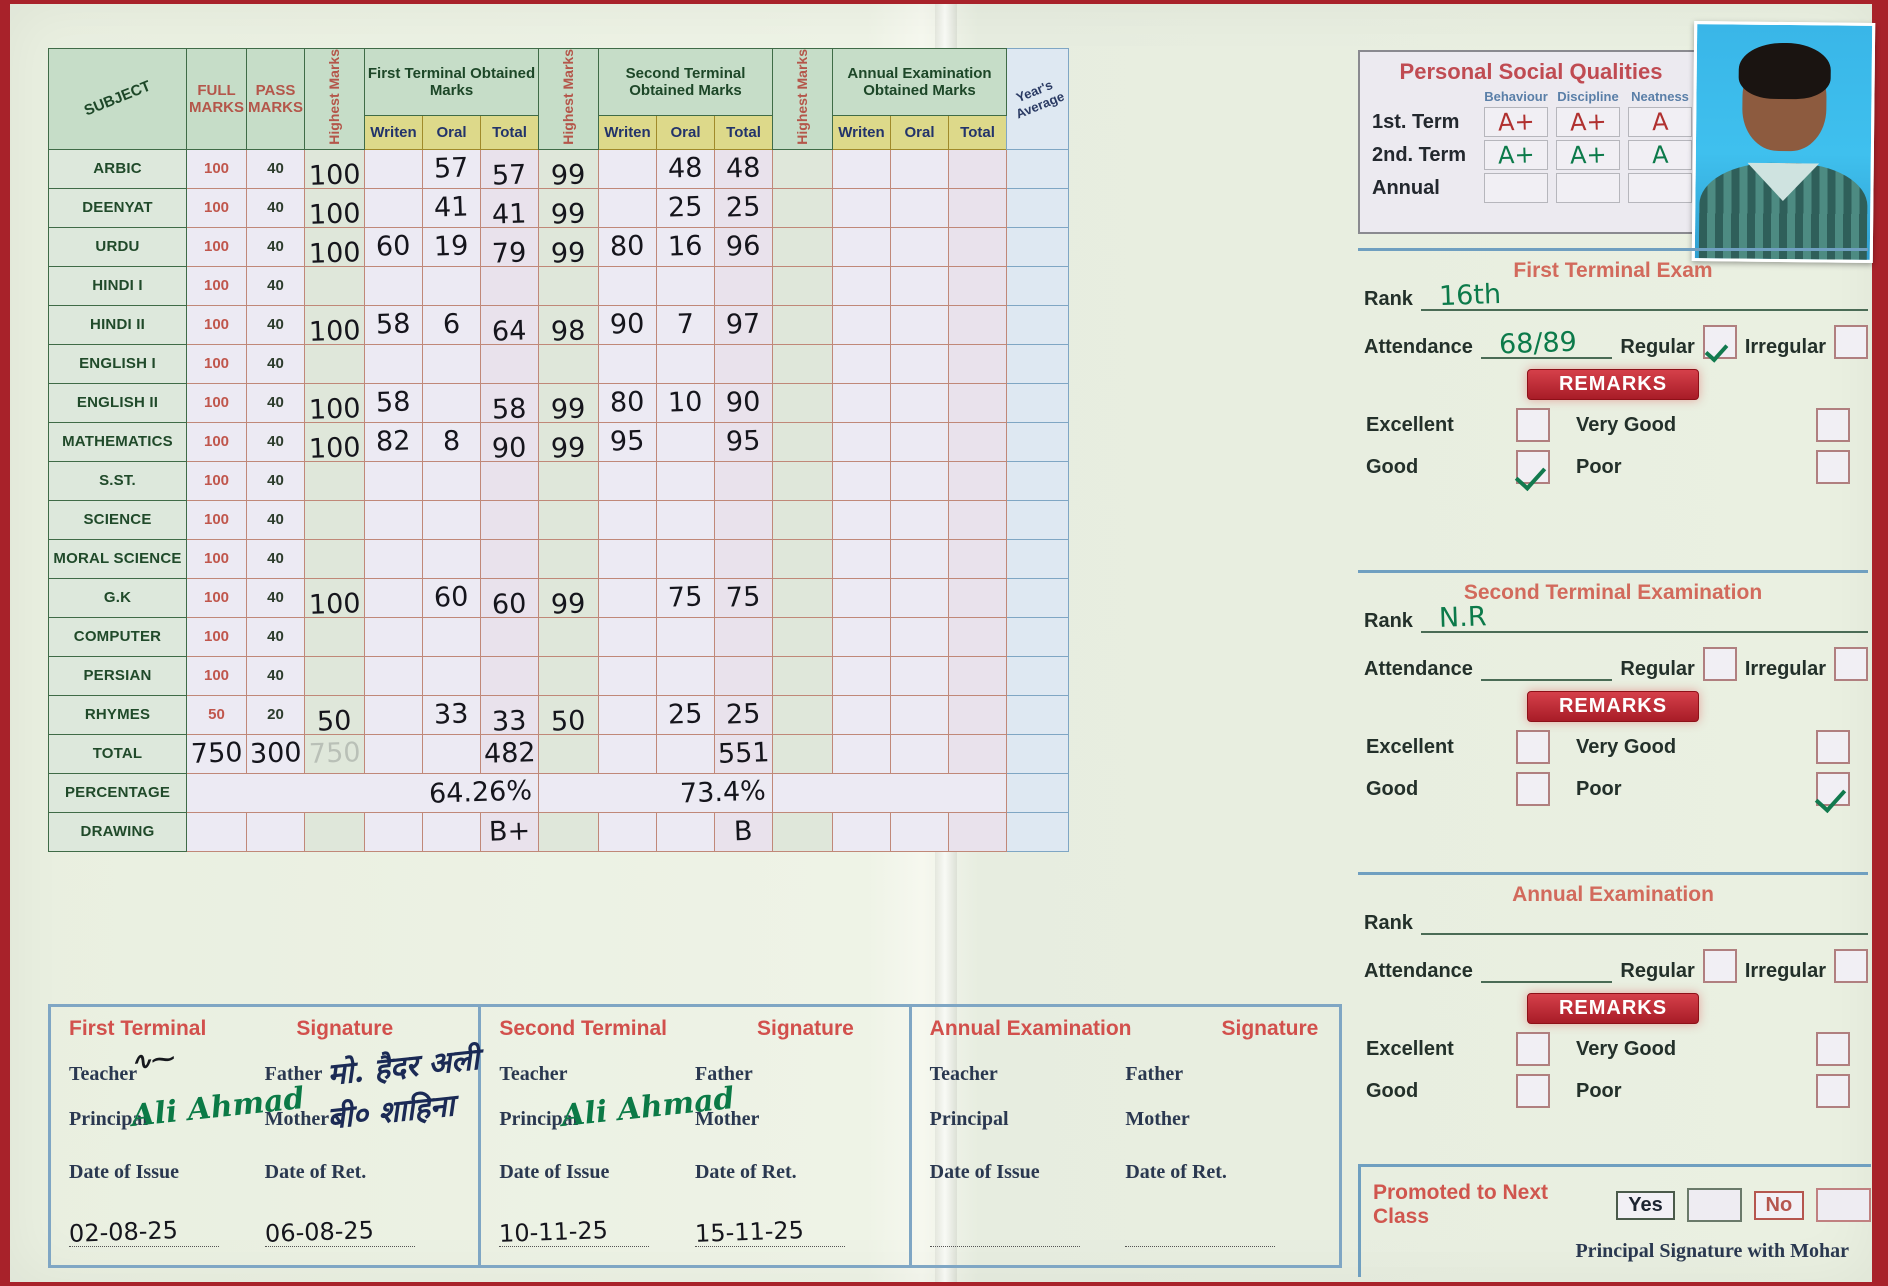 The width and height of the screenshot is (1888, 1286). Describe the element at coordinates (597, 1232) in the screenshot. I see `date-issue-value: 10-11-25` at that location.